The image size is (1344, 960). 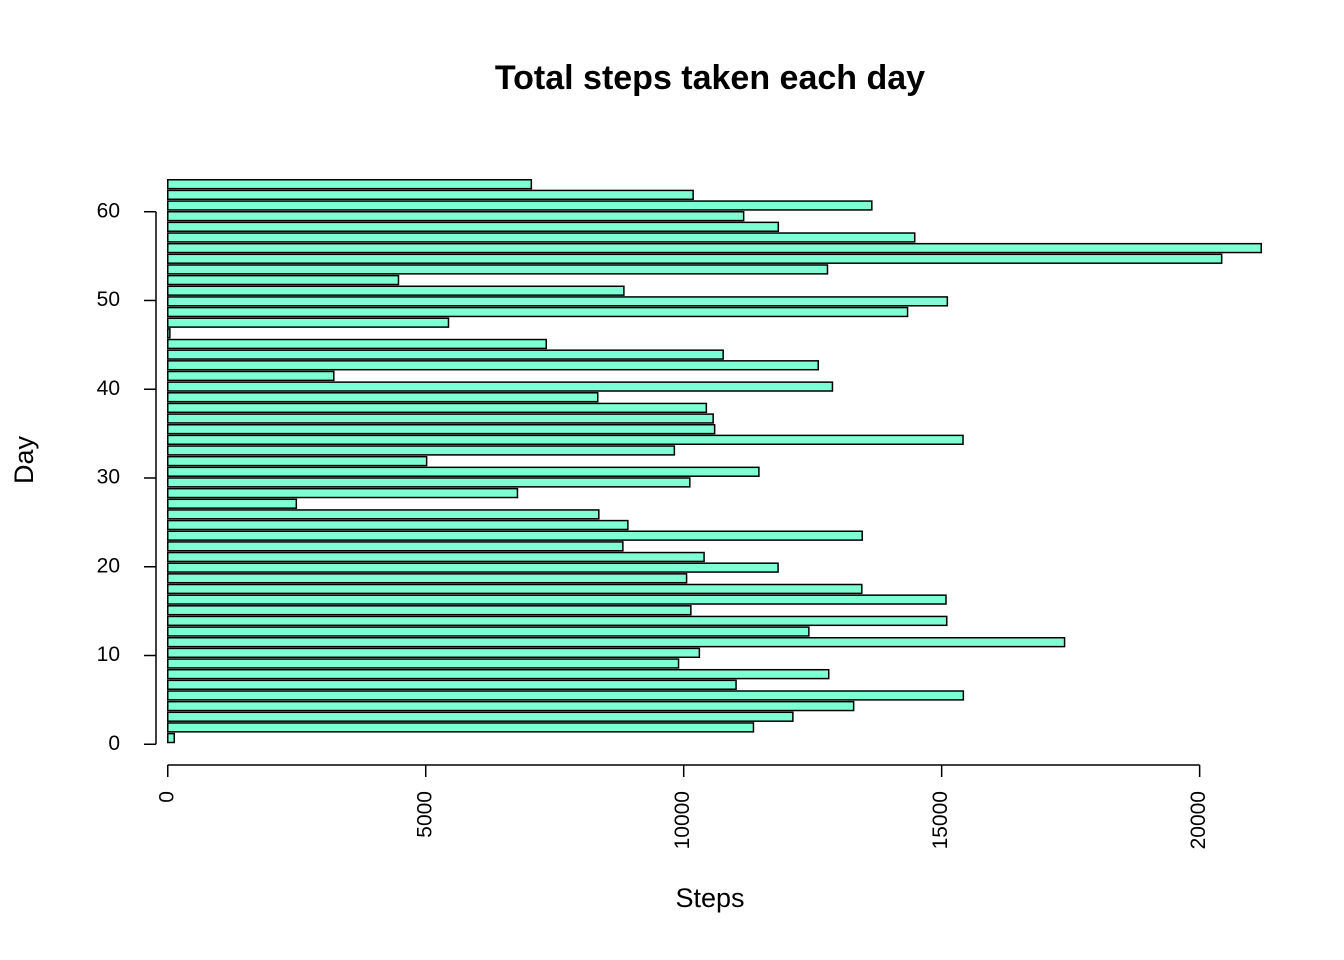 I want to click on x-tick-label: 5000, so click(x=424, y=814).